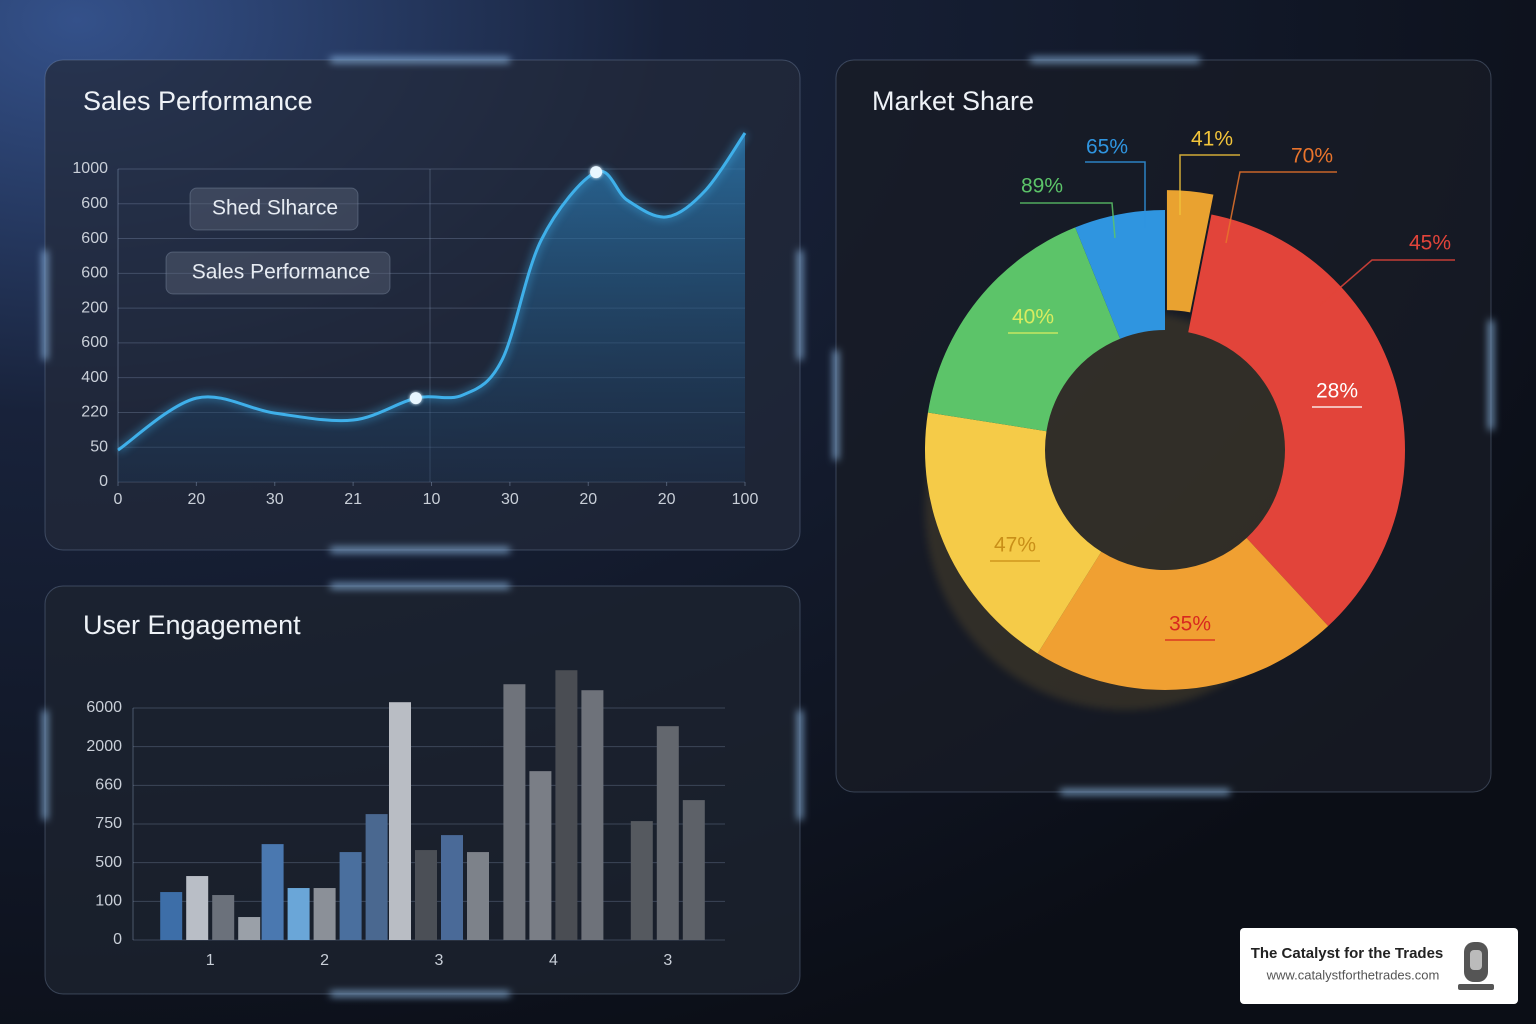  I want to click on slice-label: 89%, so click(1042, 186).